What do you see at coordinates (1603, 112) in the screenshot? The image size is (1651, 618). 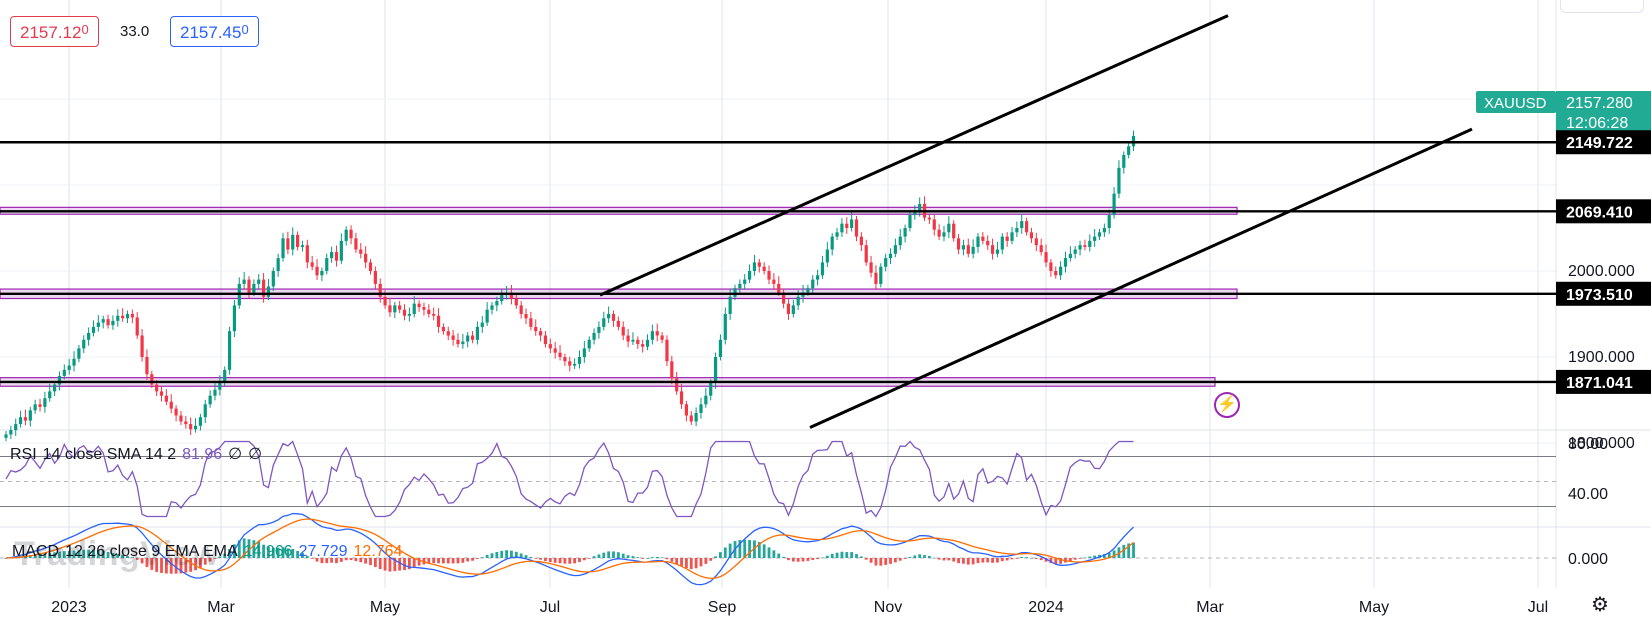 I see `last-price-tag` at bounding box center [1603, 112].